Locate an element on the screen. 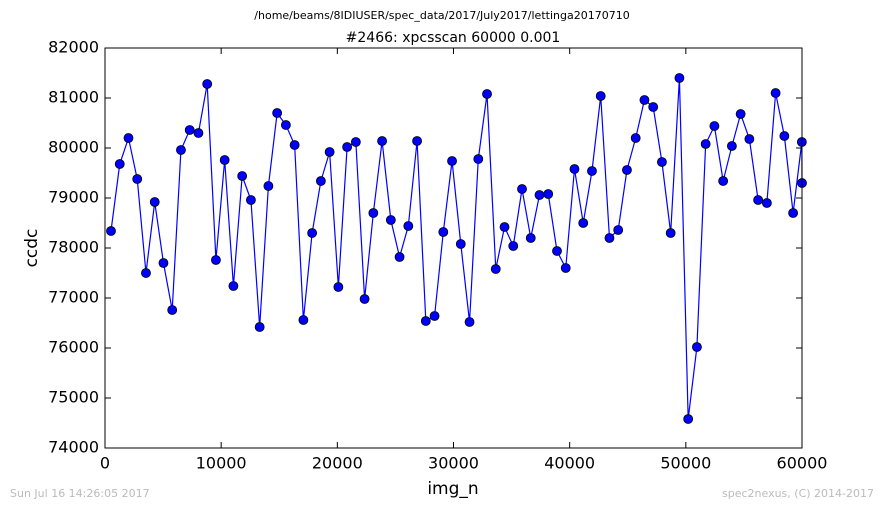 The width and height of the screenshot is (884, 509). y-tick-label: 76000 is located at coordinates (73, 347).